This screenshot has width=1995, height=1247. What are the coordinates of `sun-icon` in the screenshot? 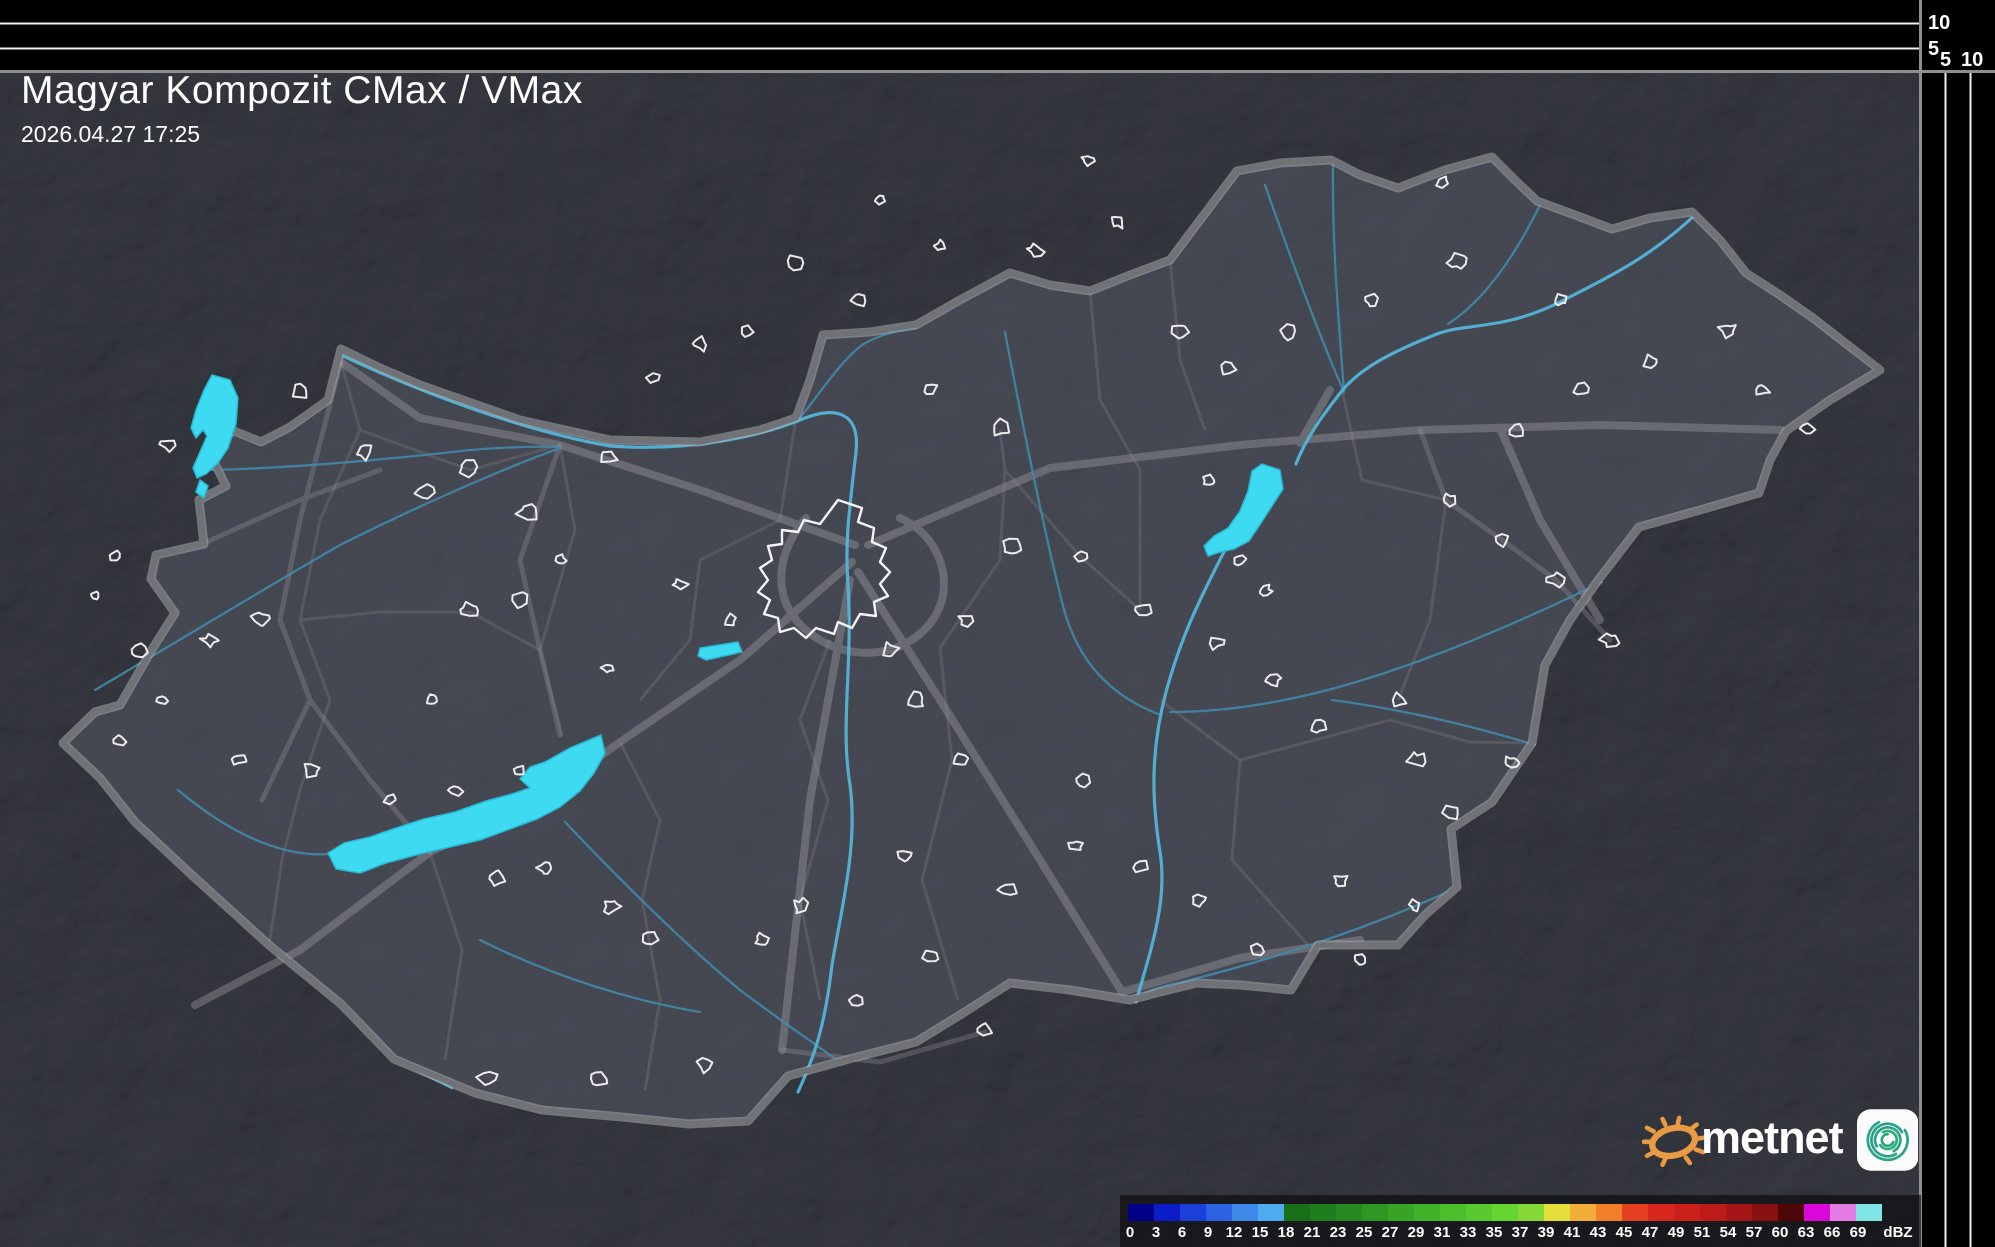 It's located at (1674, 1141).